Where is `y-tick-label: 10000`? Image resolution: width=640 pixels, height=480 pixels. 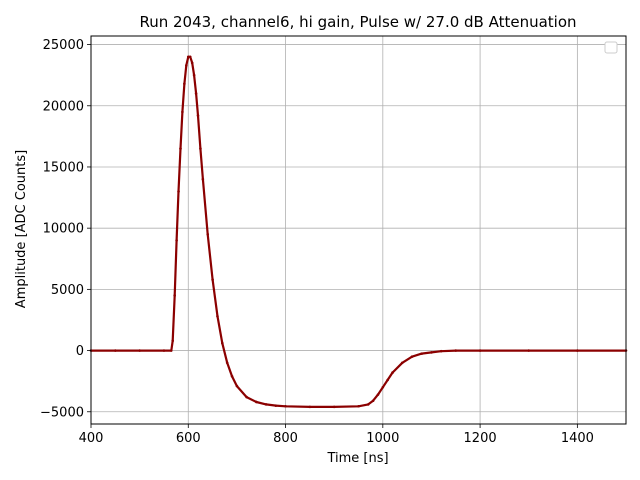
y-tick-label: 10000 is located at coordinates (63, 229).